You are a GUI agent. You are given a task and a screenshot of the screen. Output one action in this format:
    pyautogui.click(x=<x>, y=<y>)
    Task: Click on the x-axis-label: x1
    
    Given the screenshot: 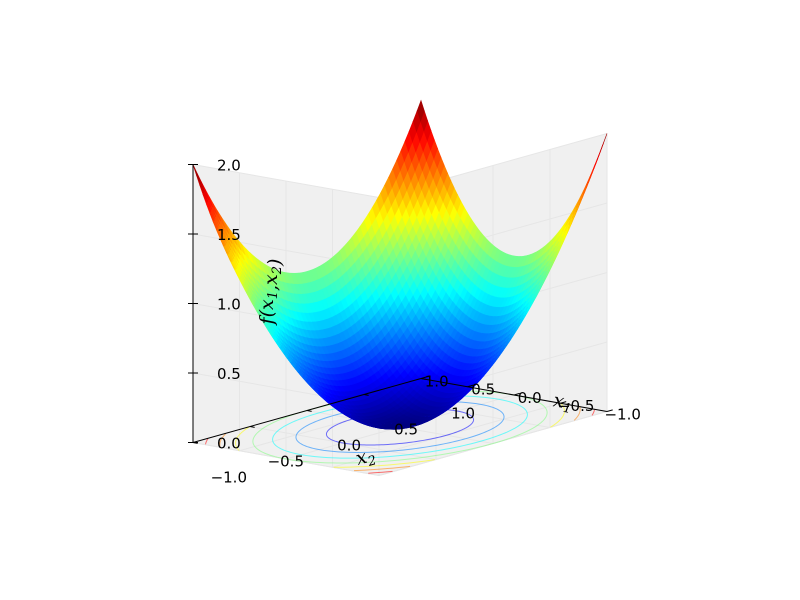 What is the action you would take?
    pyautogui.click(x=562, y=403)
    